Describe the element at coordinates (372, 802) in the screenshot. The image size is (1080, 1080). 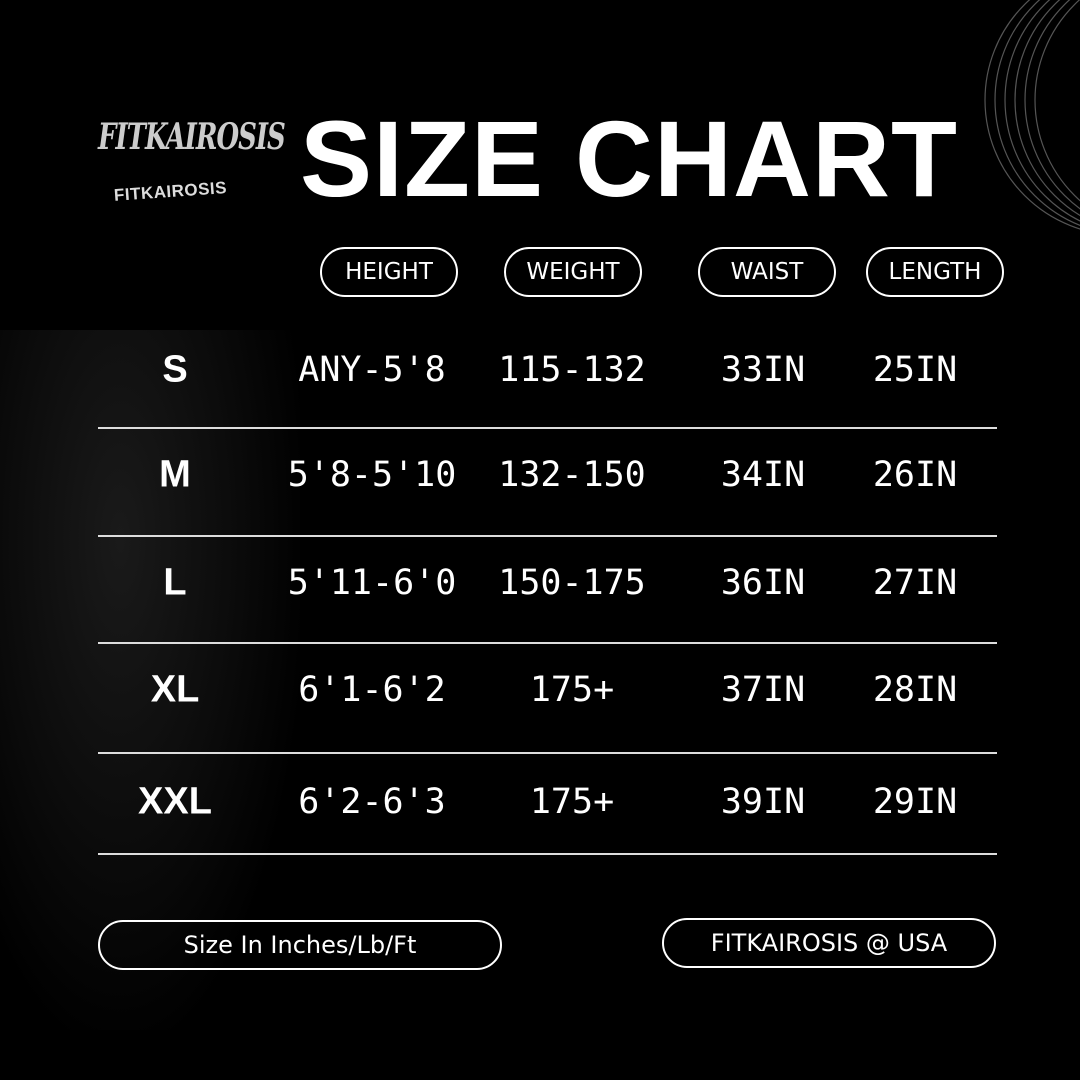
I see `cell-height: 6'2-6'3` at that location.